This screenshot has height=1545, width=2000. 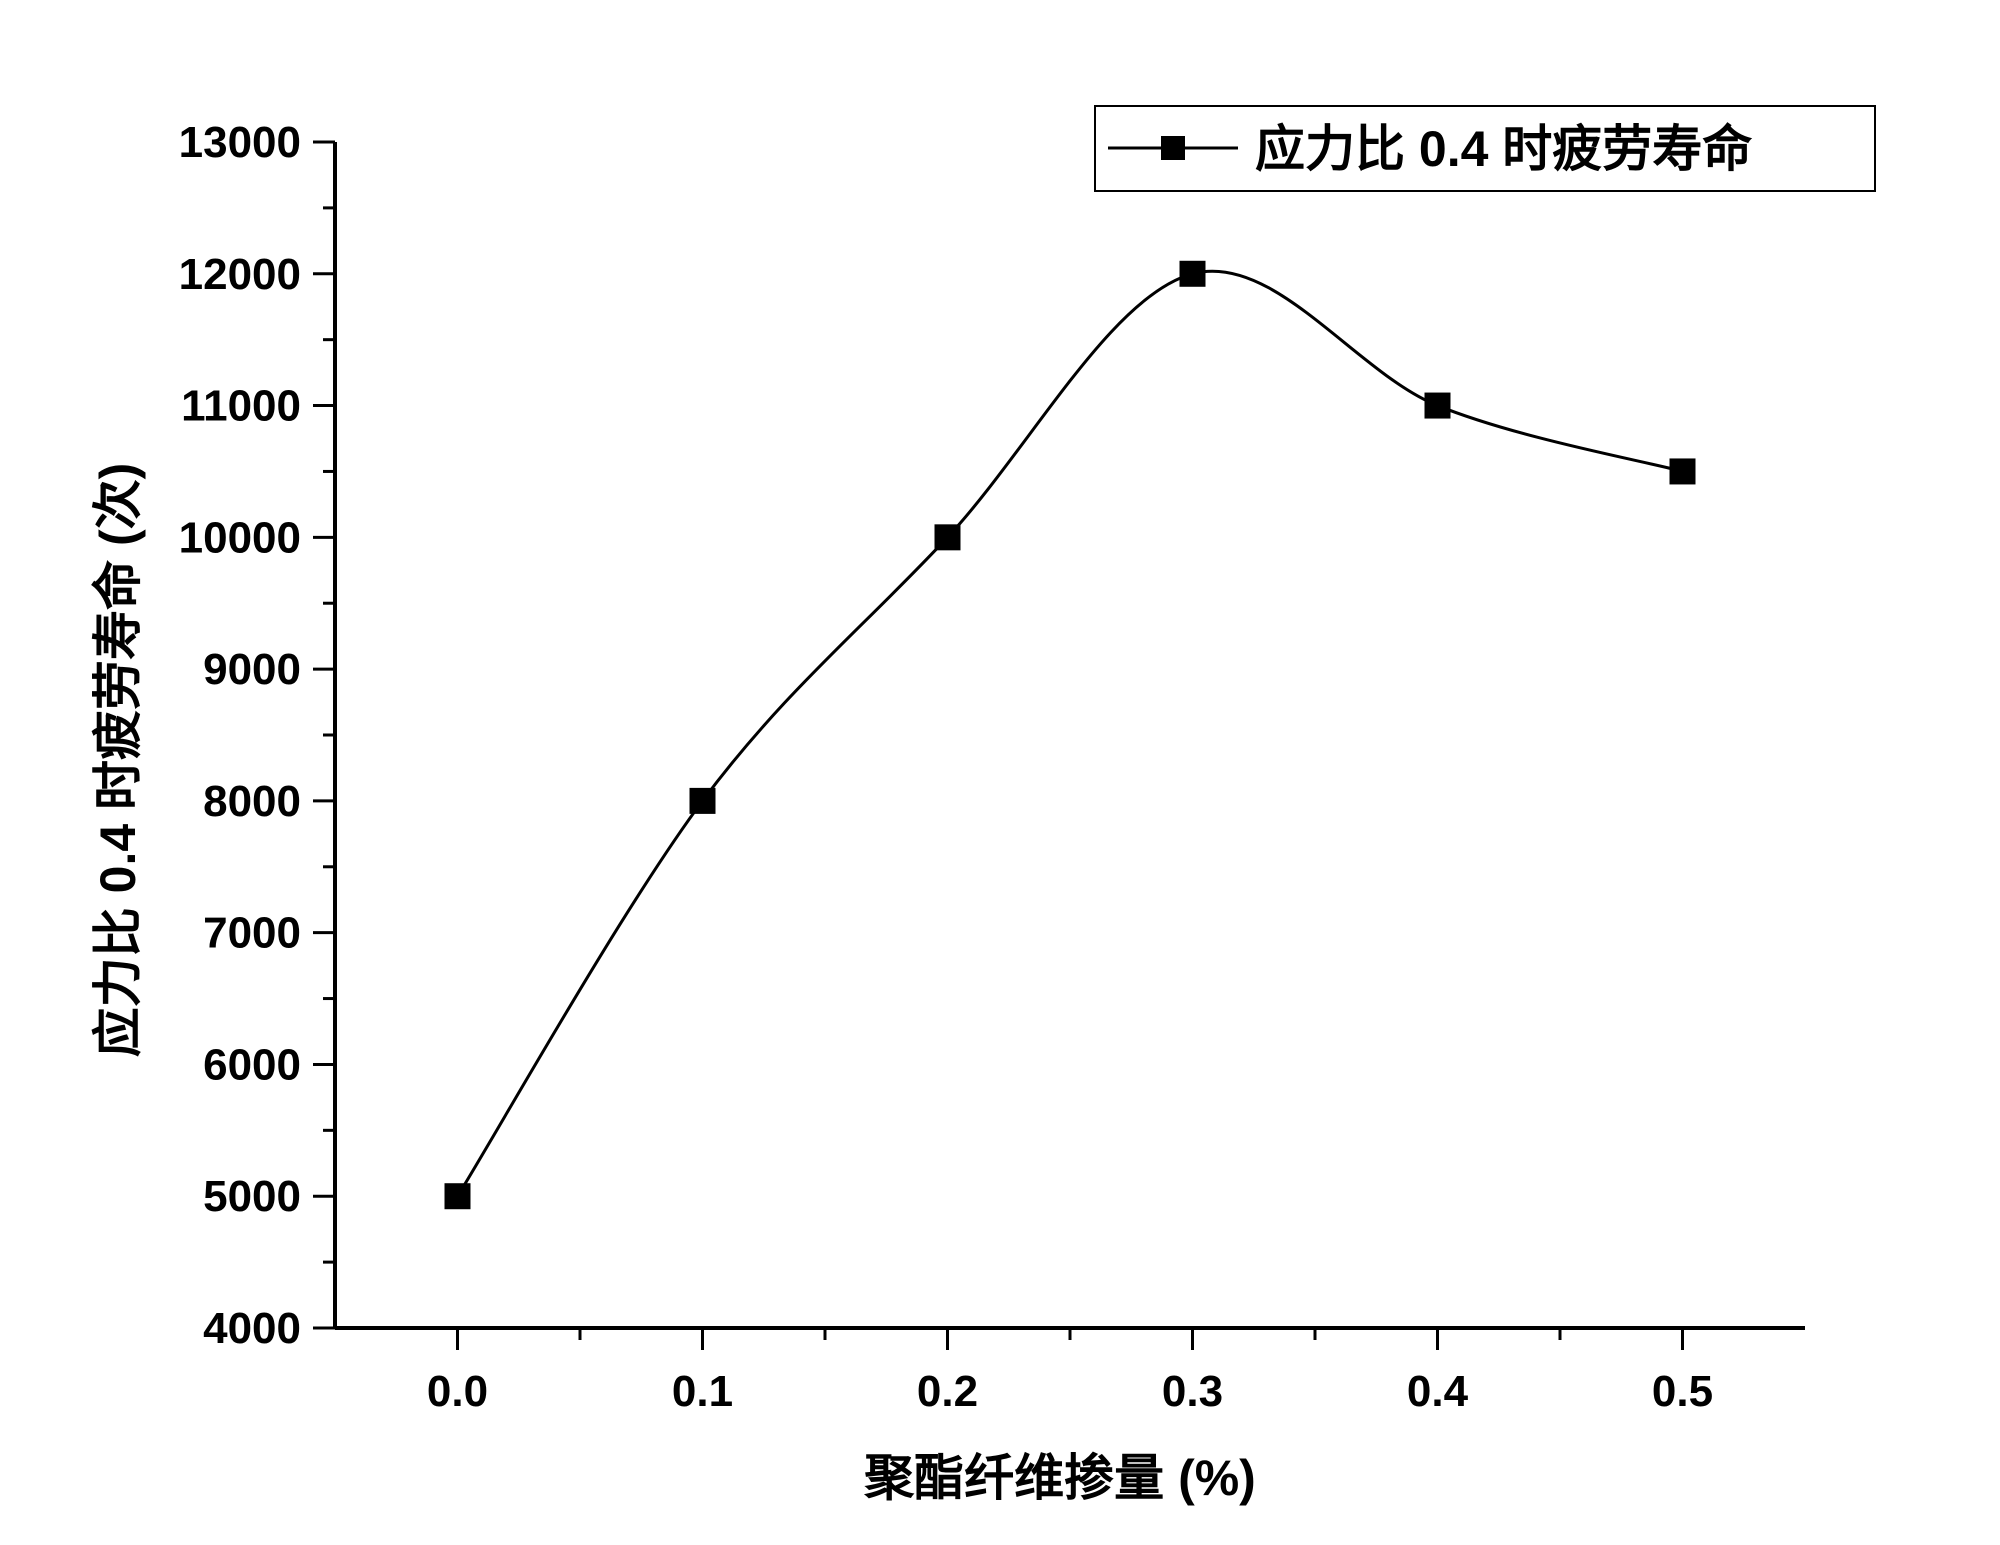 I want to click on y-tick-label: 9000, so click(x=252, y=669).